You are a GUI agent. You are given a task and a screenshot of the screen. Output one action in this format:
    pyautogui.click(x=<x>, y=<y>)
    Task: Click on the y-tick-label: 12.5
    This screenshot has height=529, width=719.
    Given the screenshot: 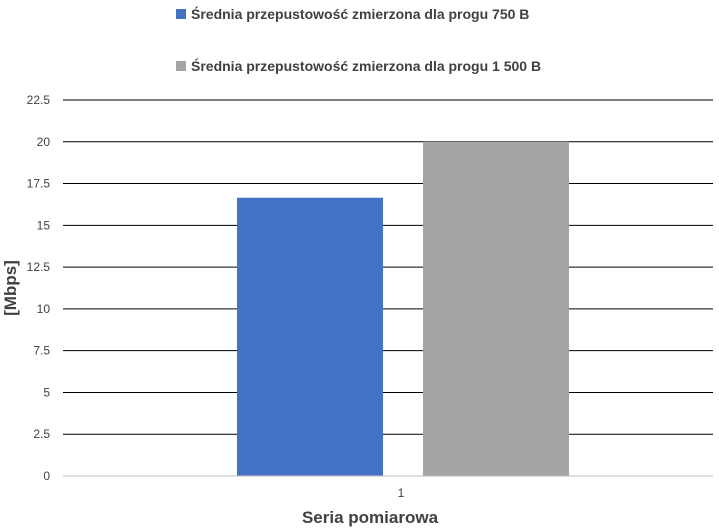 What is the action you would take?
    pyautogui.click(x=39, y=267)
    